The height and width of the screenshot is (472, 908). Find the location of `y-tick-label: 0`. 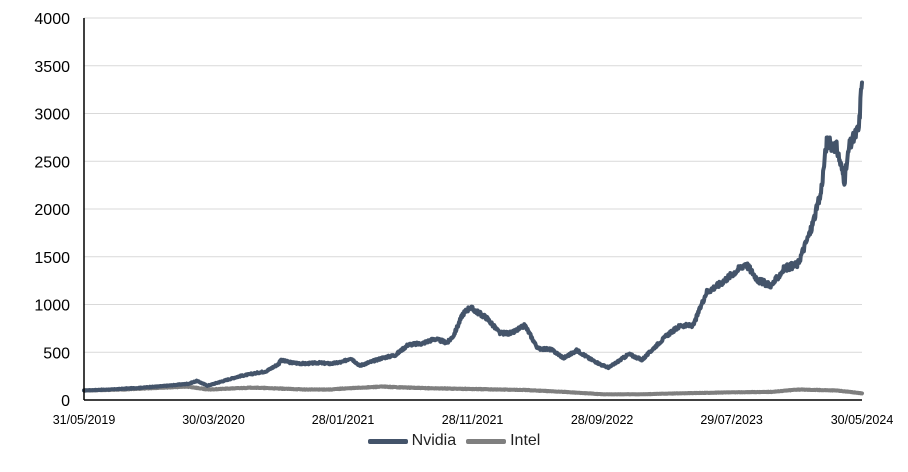

y-tick-label: 0 is located at coordinates (65, 401).